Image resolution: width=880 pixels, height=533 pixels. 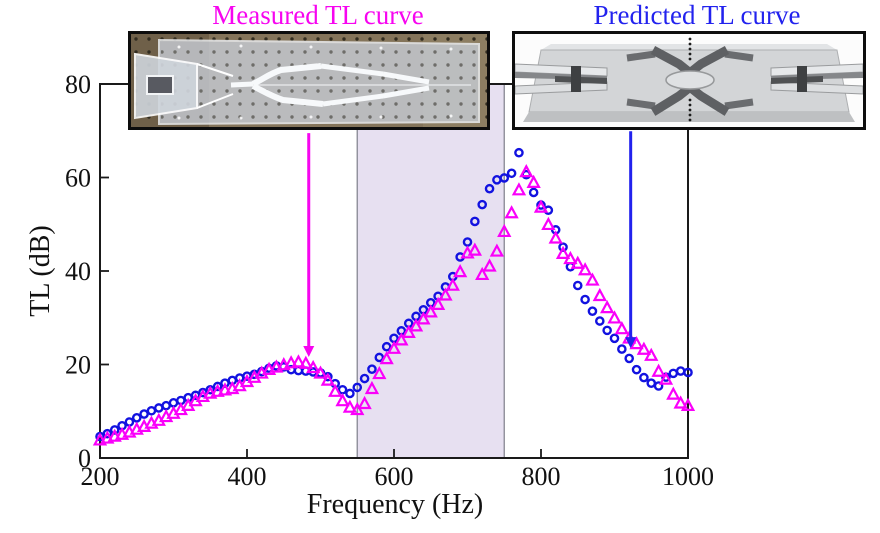 I want to click on y-axis-label: TL (dB), so click(x=40, y=271).